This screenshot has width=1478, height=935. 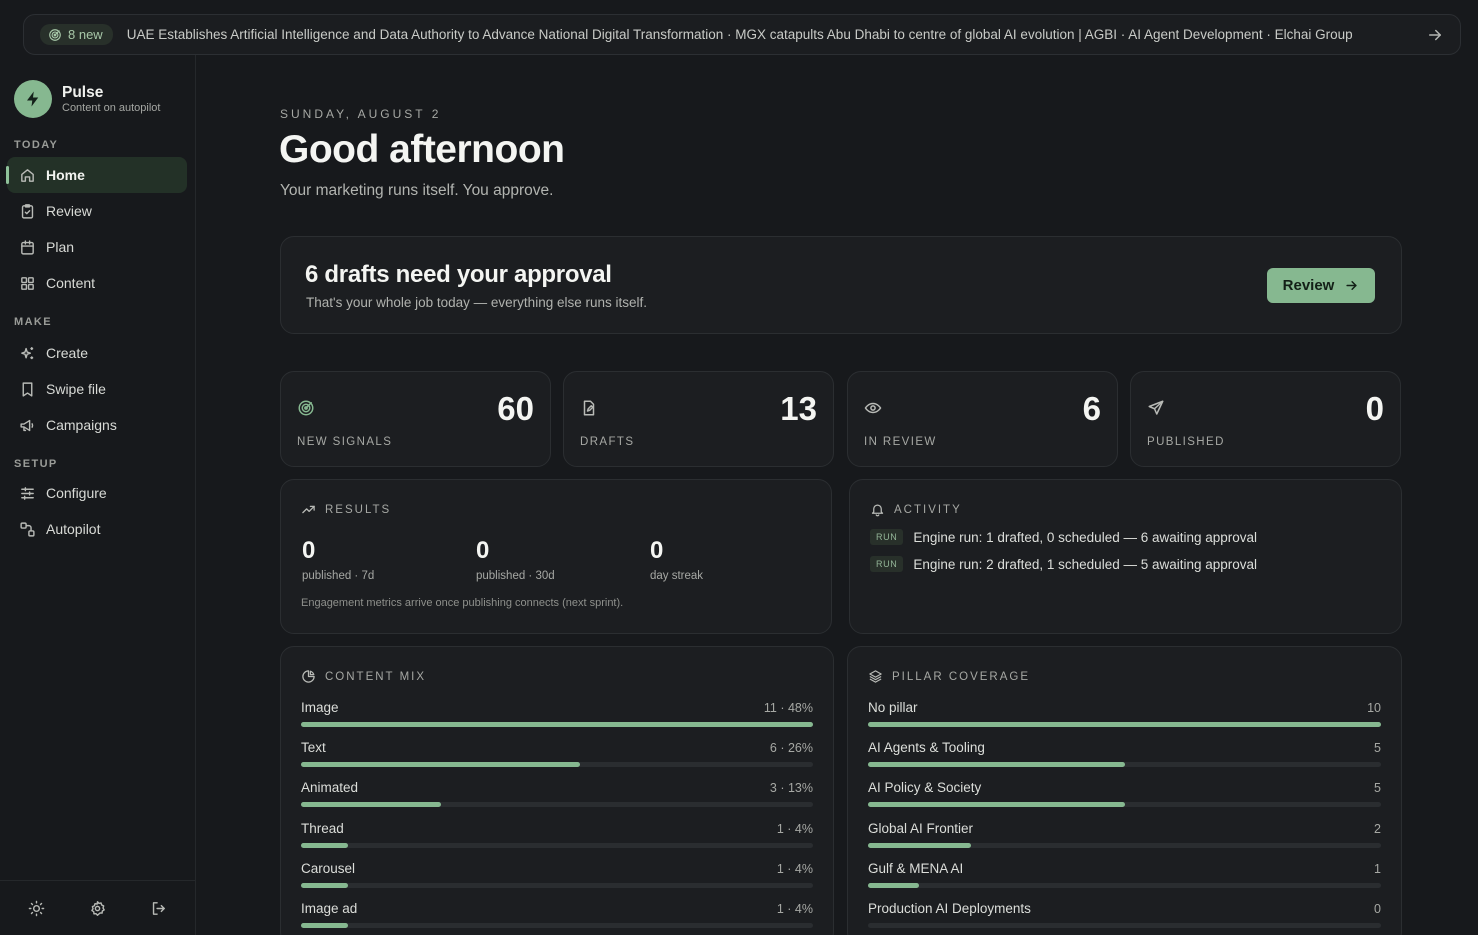 What do you see at coordinates (921, 828) in the screenshot?
I see `bar-label: Global AI Frontier` at bounding box center [921, 828].